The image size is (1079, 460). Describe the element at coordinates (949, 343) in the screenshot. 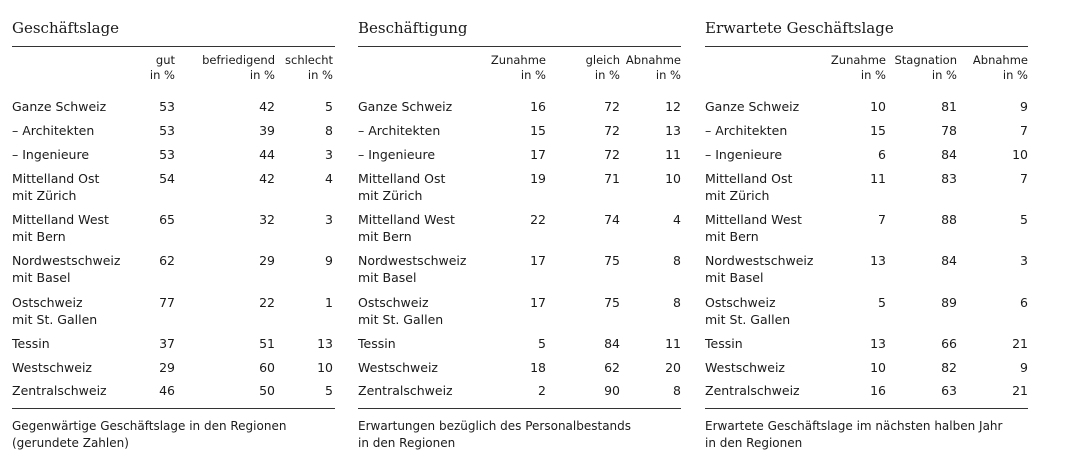

I see `value-cell: 66` at that location.